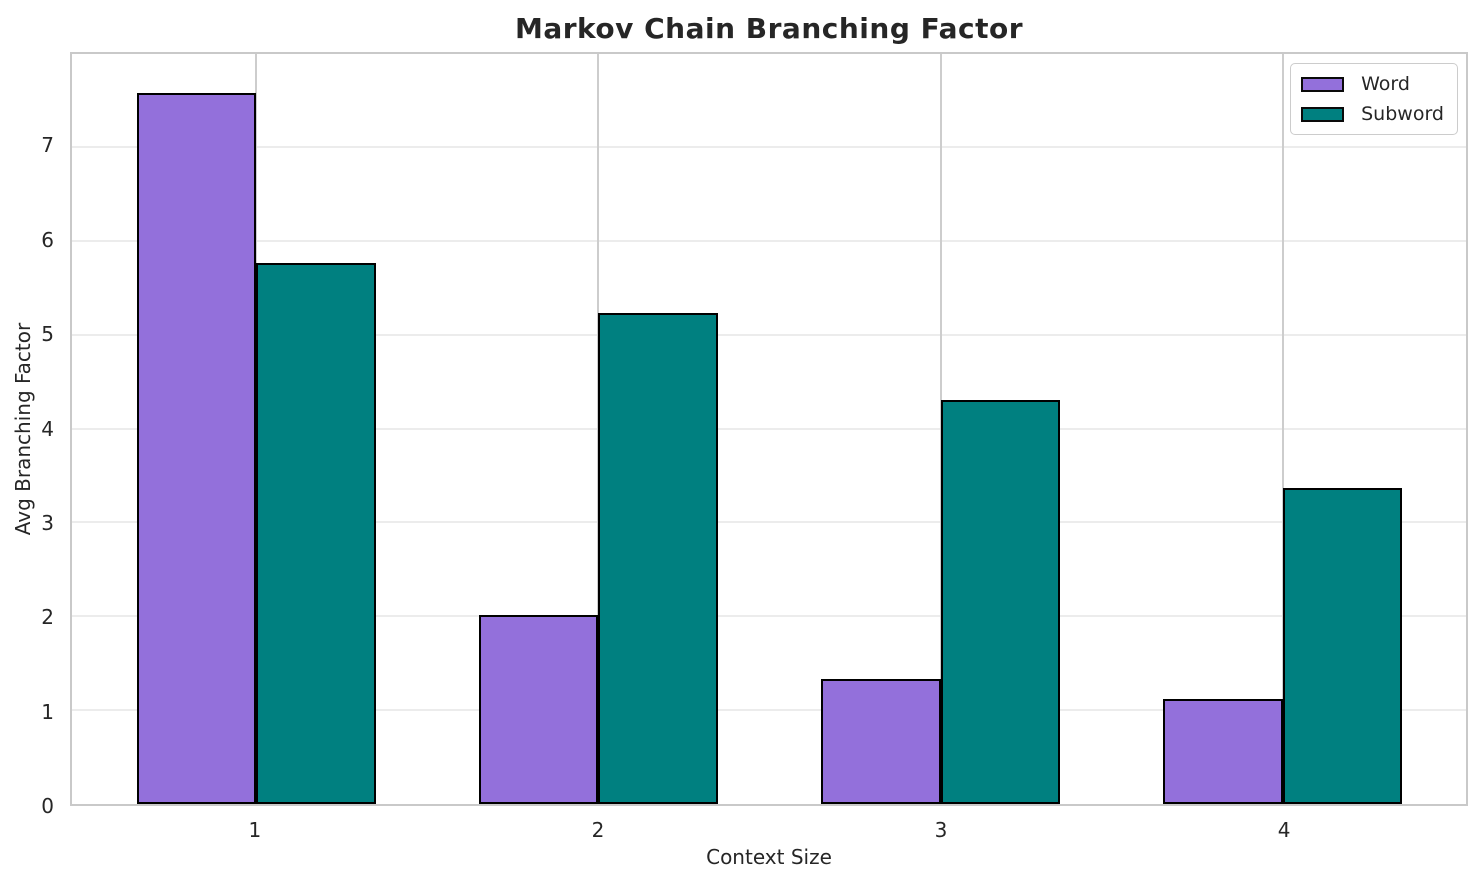 The image size is (1484, 885). What do you see at coordinates (255, 830) in the screenshot?
I see `x-tick-label: 1` at bounding box center [255, 830].